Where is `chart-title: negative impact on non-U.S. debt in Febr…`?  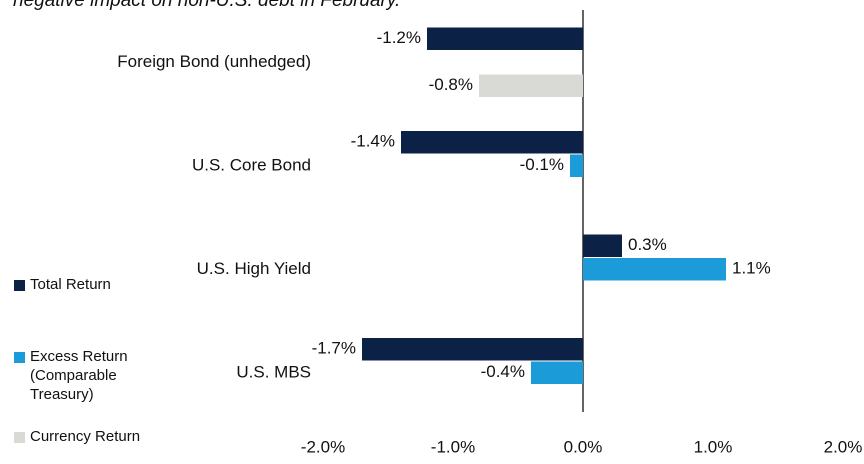
chart-title: negative impact on non-U.S. debt in Febr… is located at coordinates (206, 5).